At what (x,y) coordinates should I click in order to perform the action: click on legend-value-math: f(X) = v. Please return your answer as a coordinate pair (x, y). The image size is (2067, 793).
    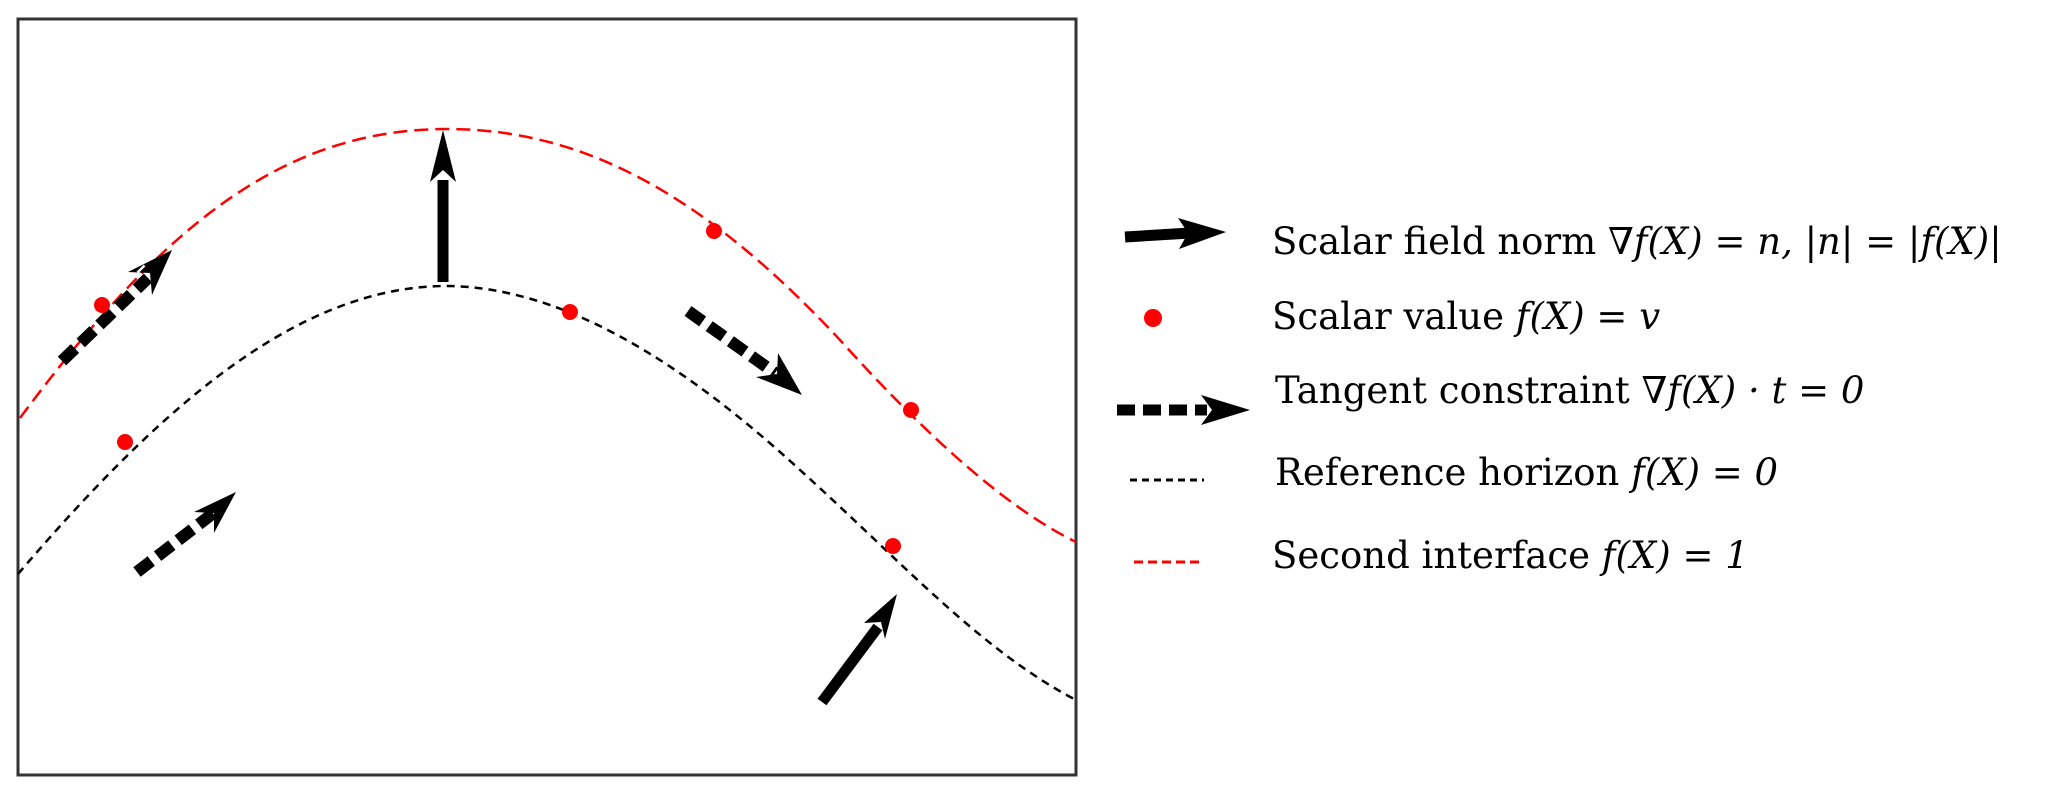
    Looking at the image, I should click on (1586, 316).